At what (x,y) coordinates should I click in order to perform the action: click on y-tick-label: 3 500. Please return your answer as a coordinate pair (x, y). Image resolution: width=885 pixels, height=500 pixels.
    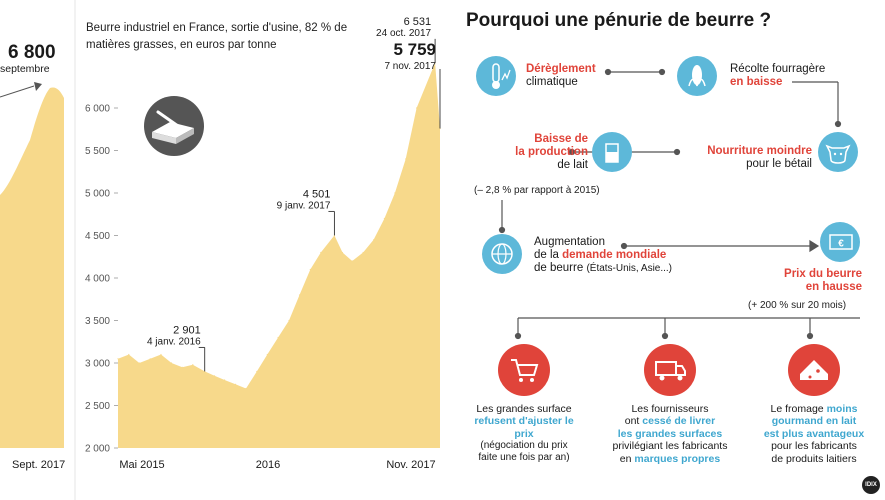
    Looking at the image, I should click on (97, 321).